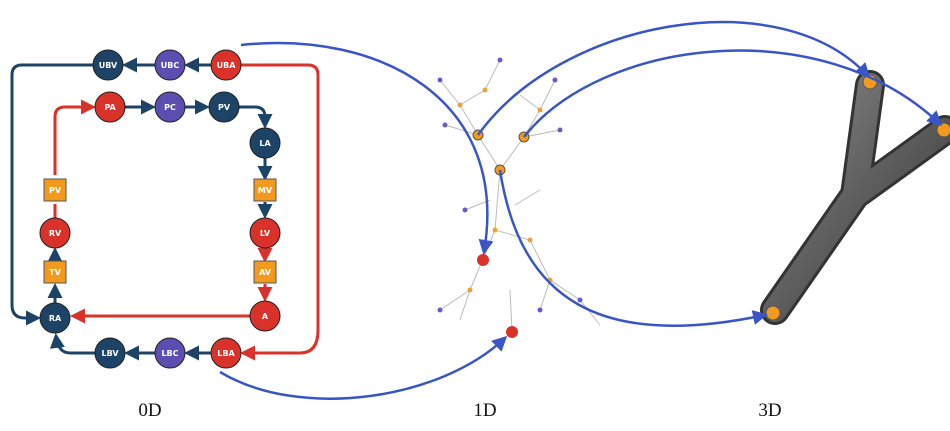  Describe the element at coordinates (855, 197) in the screenshot. I see `3d-vessel` at that location.